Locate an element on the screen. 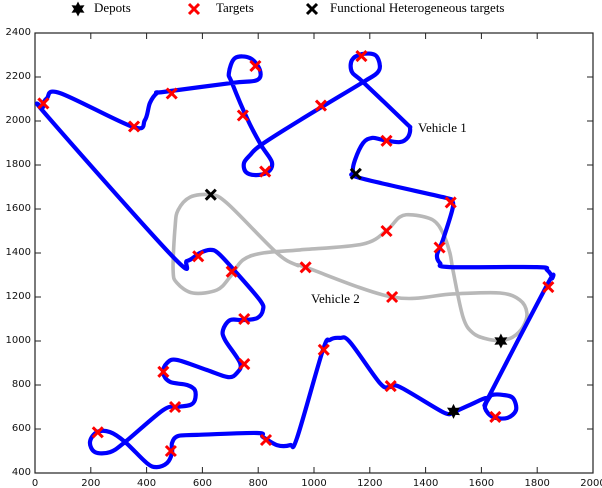 The image size is (602, 488). legend-label-targets: Targets is located at coordinates (235, 7).